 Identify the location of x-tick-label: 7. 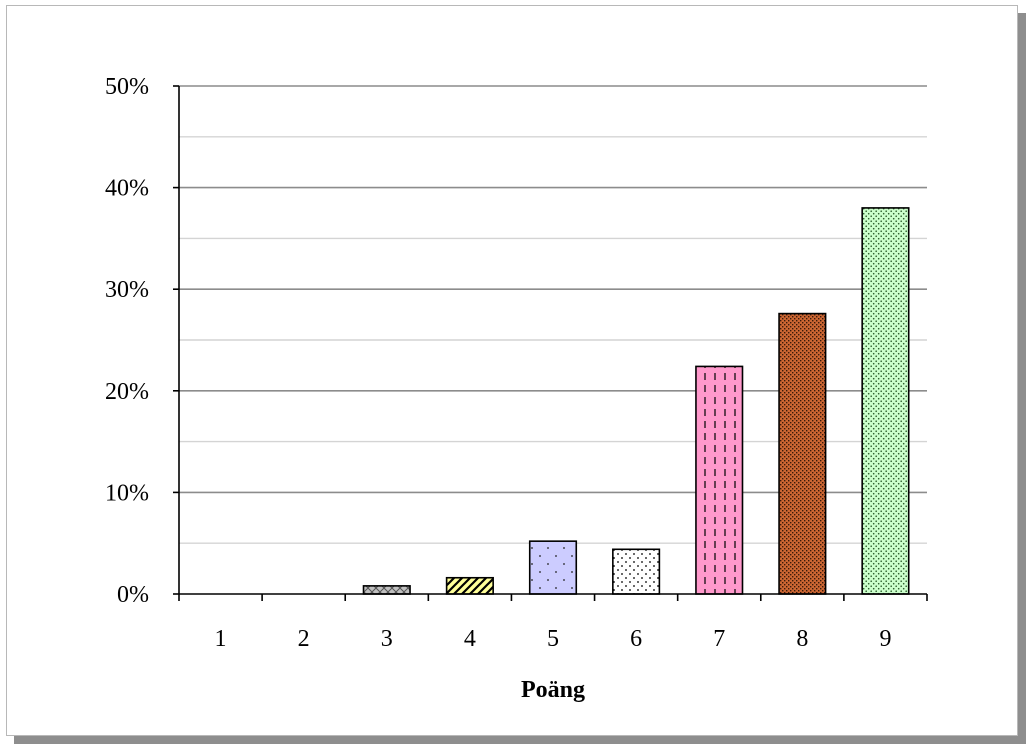
(719, 639).